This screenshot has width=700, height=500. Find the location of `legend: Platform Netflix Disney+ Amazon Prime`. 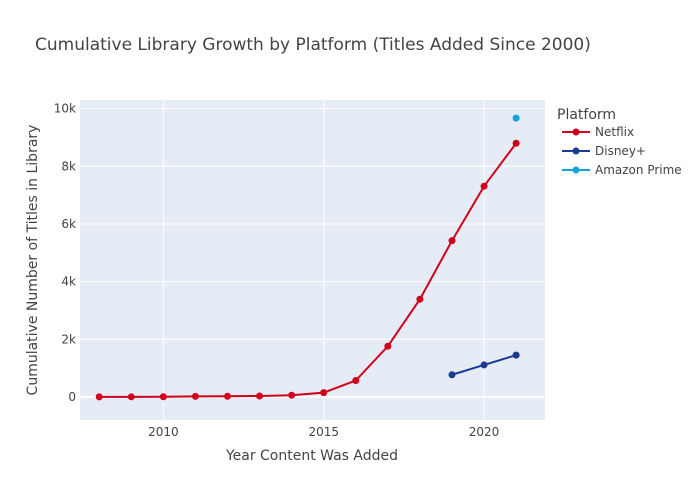

legend: Platform Netflix Disney+ Amazon Prime is located at coordinates (619, 142).